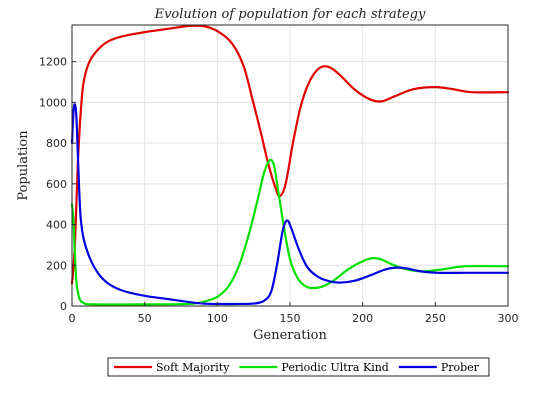  Describe the element at coordinates (72, 318) in the screenshot. I see `x-tick-label: 0` at that location.